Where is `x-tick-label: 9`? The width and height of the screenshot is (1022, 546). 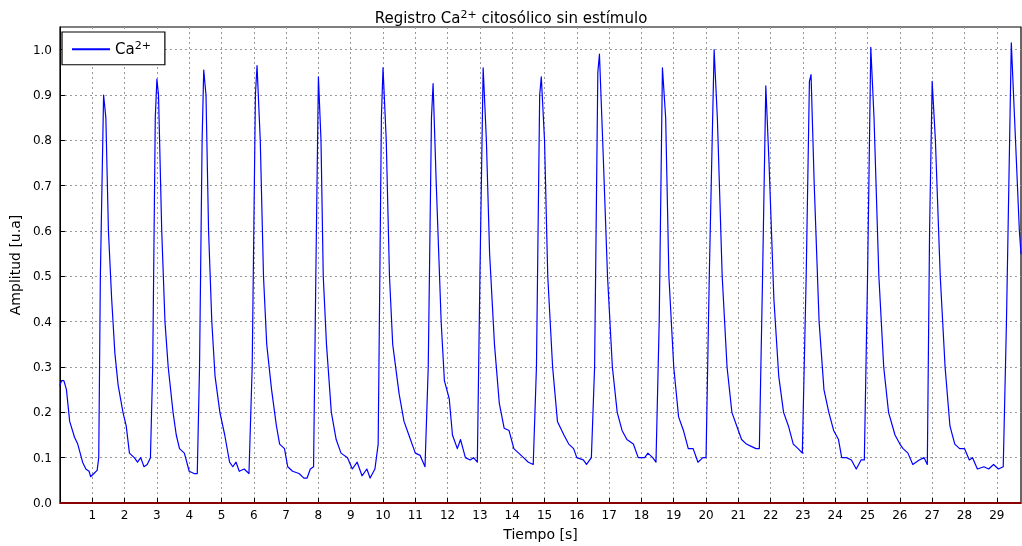
x-tick-label: 9 is located at coordinates (350, 515).